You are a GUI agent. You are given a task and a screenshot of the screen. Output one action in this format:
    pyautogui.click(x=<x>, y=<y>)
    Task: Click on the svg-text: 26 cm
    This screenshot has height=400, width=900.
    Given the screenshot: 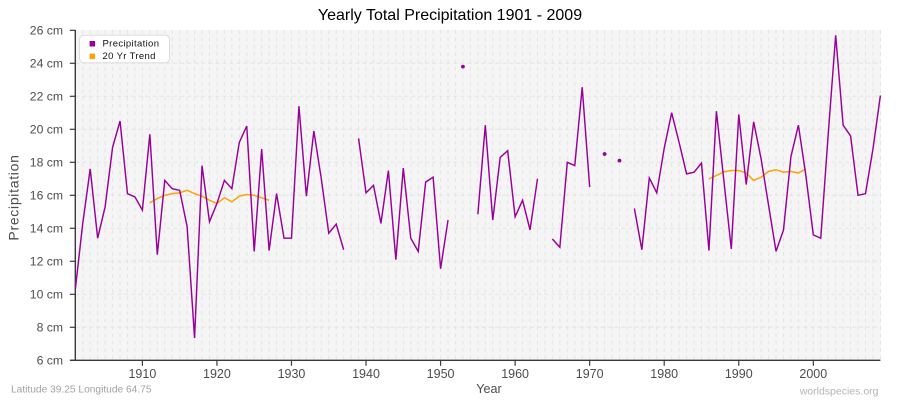 What is the action you would take?
    pyautogui.click(x=46, y=31)
    